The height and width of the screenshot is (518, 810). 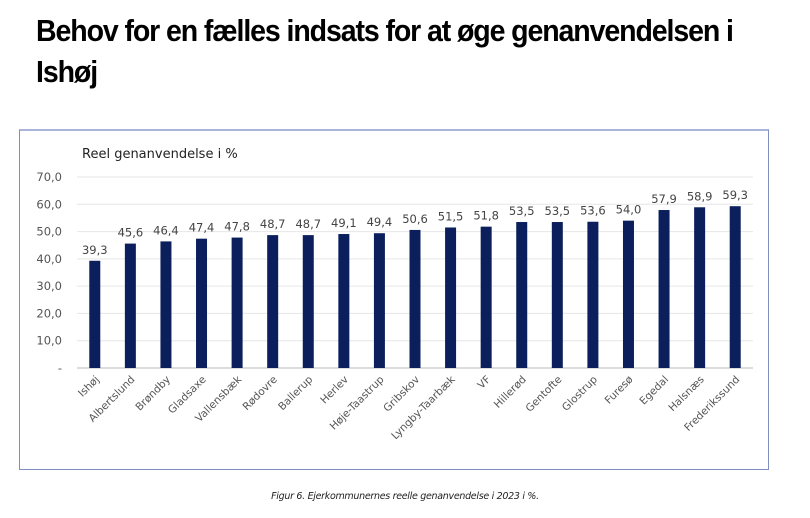 What do you see at coordinates (49, 272) in the screenshot?
I see `y-axis-ticks: - 10,0 20,0 30,0 40,0 50,0 60,0 70,0` at bounding box center [49, 272].